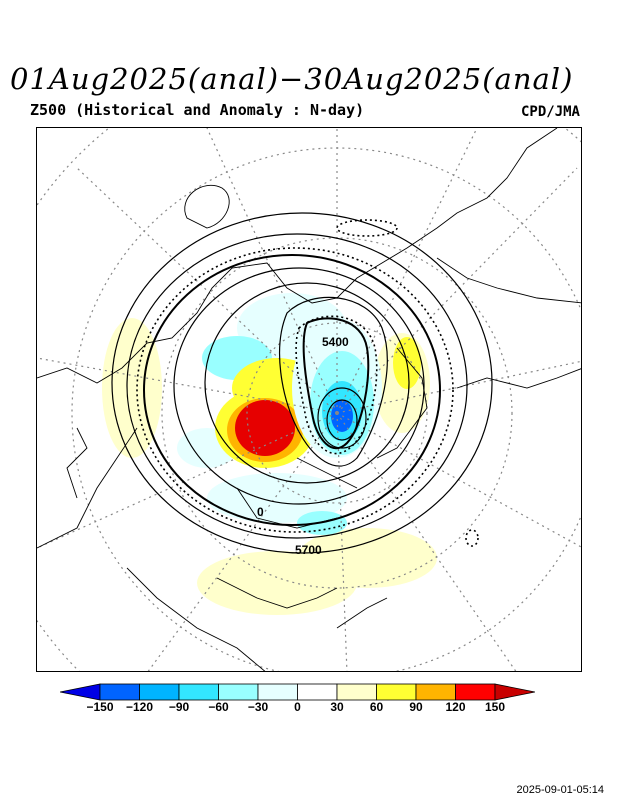 The height and width of the screenshot is (800, 618). Describe the element at coordinates (514, 692) in the screenshot. I see `colorbar-extend-high` at that location.